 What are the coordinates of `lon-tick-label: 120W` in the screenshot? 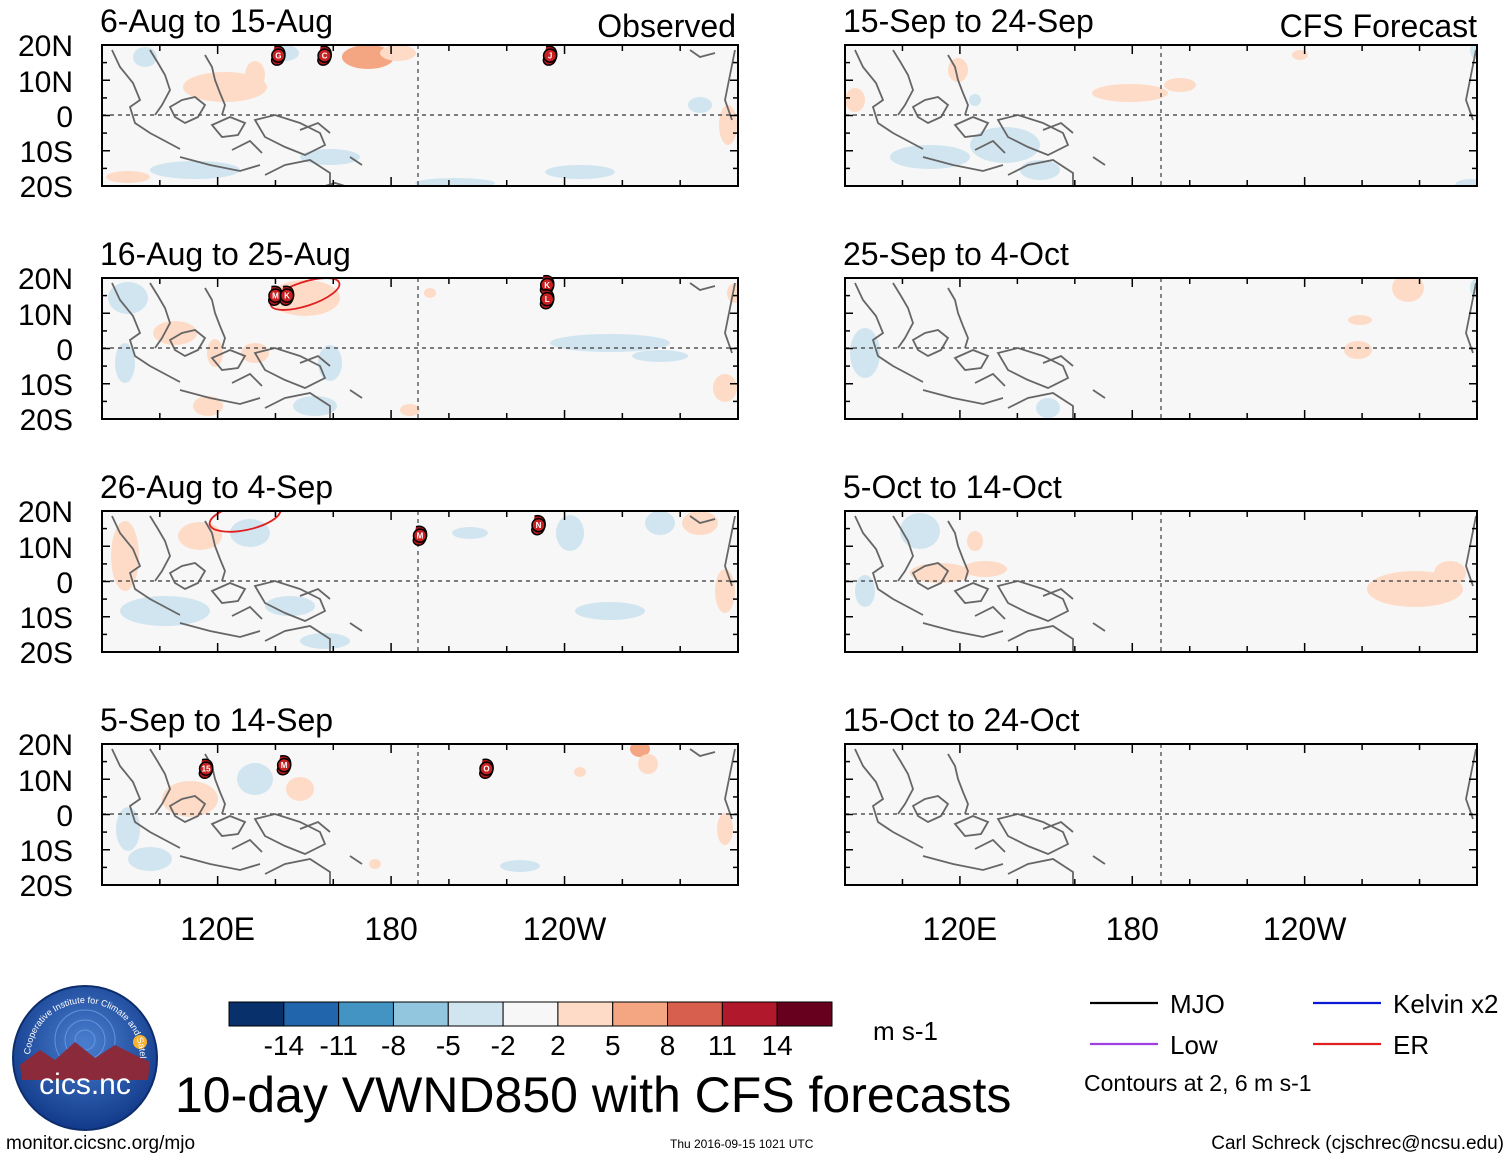 It's located at (565, 929).